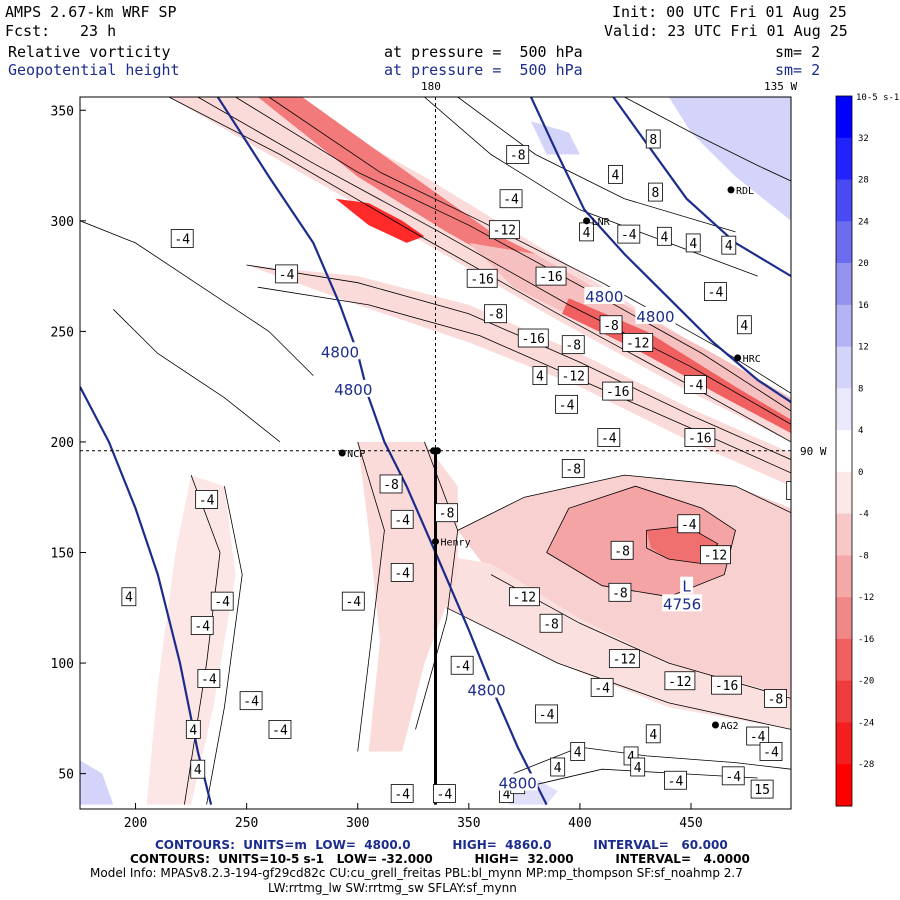 The image size is (900, 900). What do you see at coordinates (729, 726) in the screenshot?
I see `station-label: AG2` at bounding box center [729, 726].